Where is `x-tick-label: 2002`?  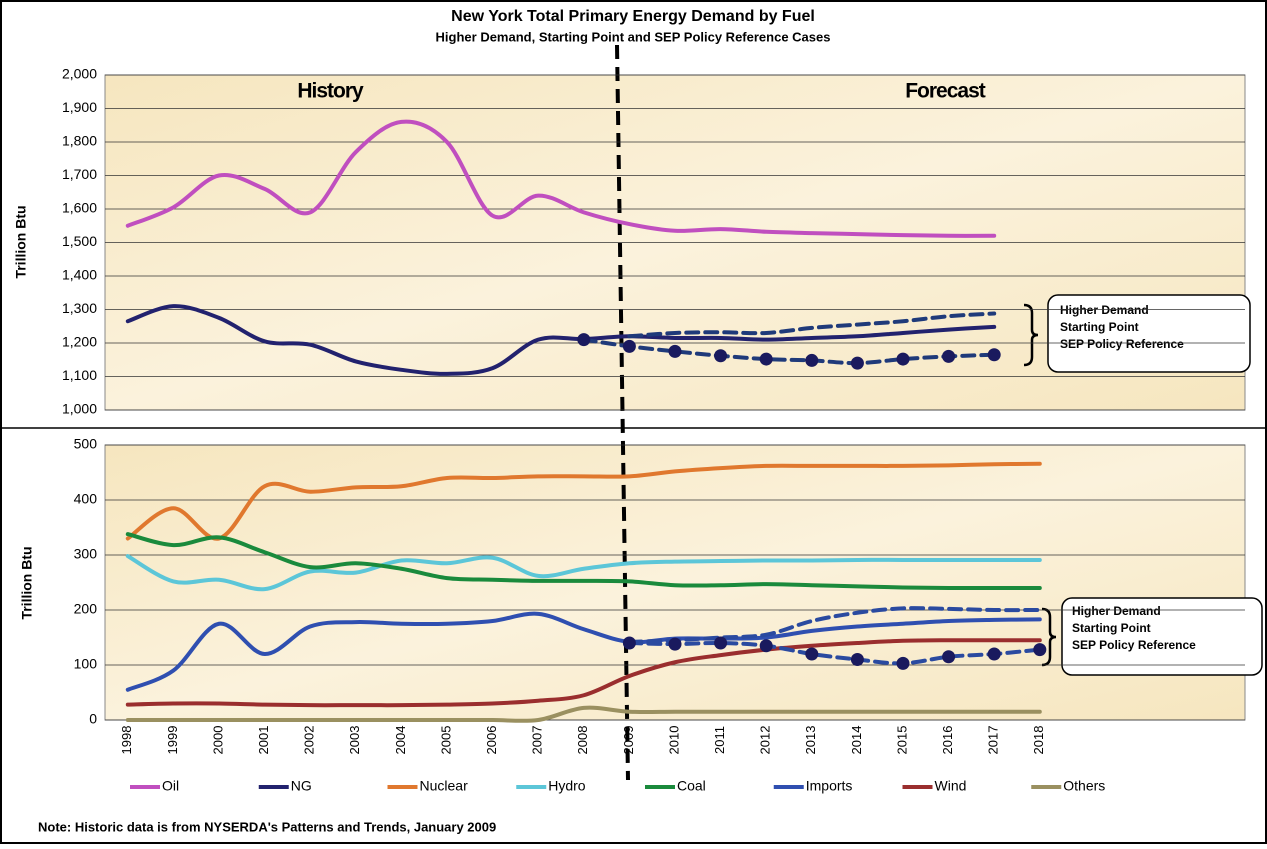
x-tick-label: 2002 is located at coordinates (309, 740).